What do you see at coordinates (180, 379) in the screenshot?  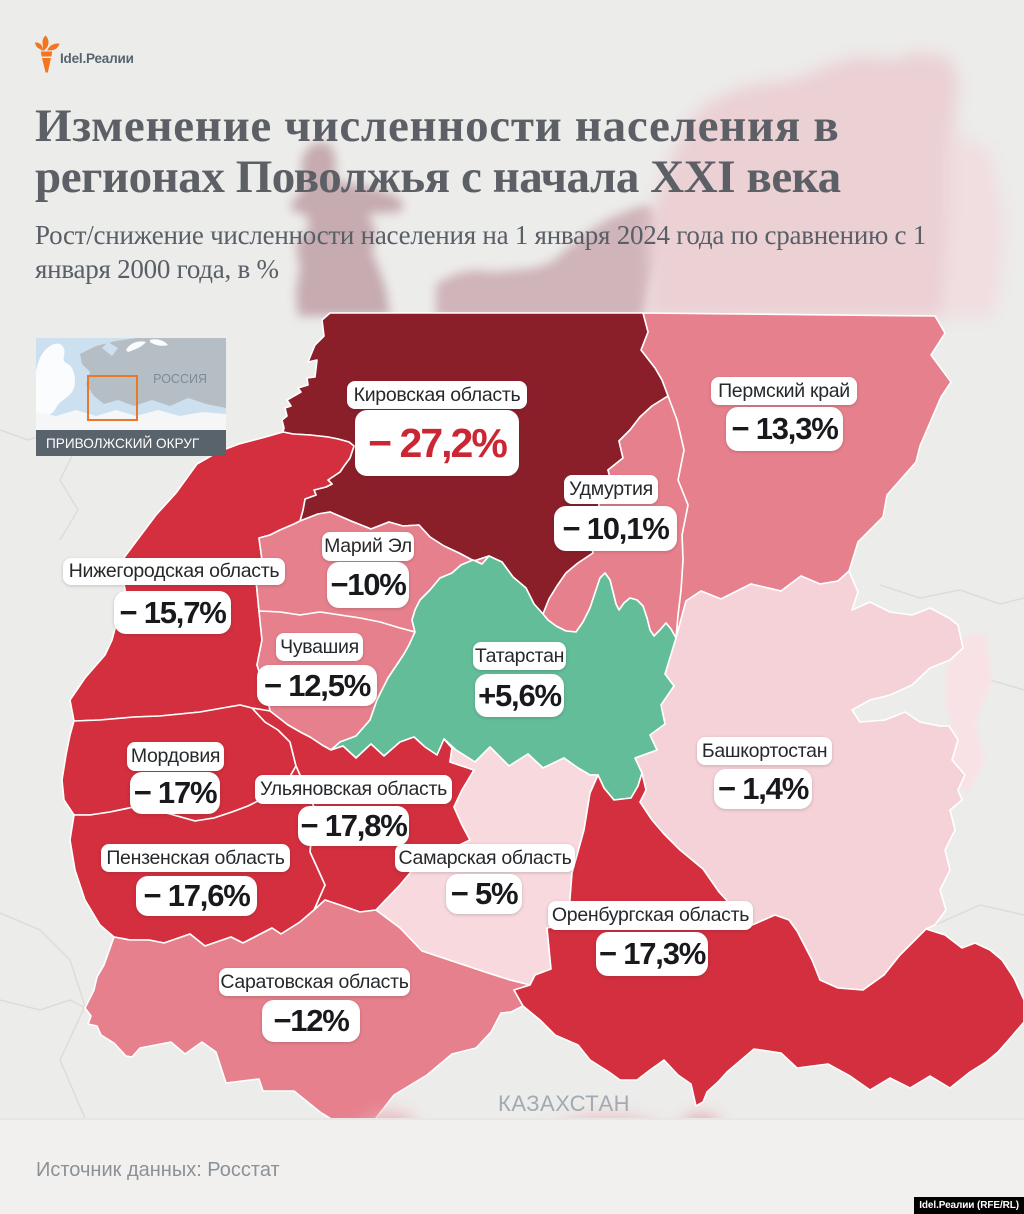 I see `svg-text: РОССИЯ` at bounding box center [180, 379].